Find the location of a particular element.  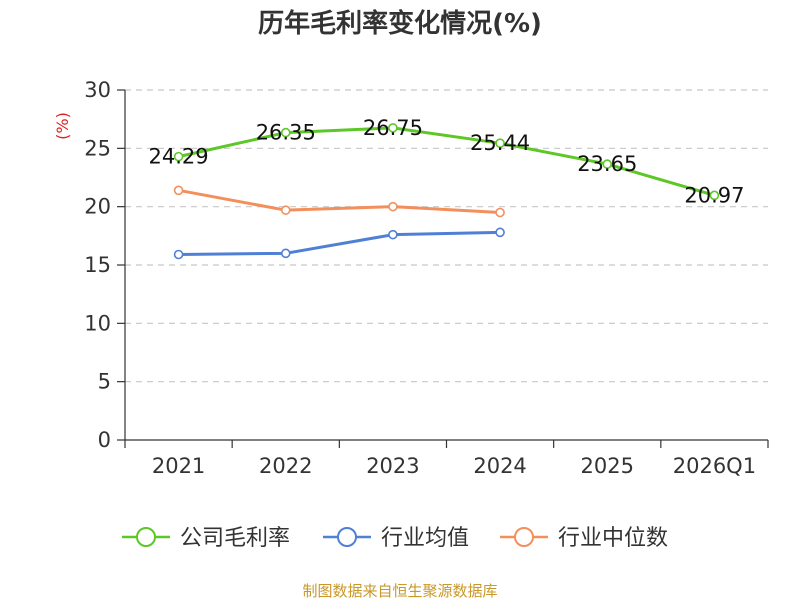

y-tick-label: 25 is located at coordinates (97, 148).